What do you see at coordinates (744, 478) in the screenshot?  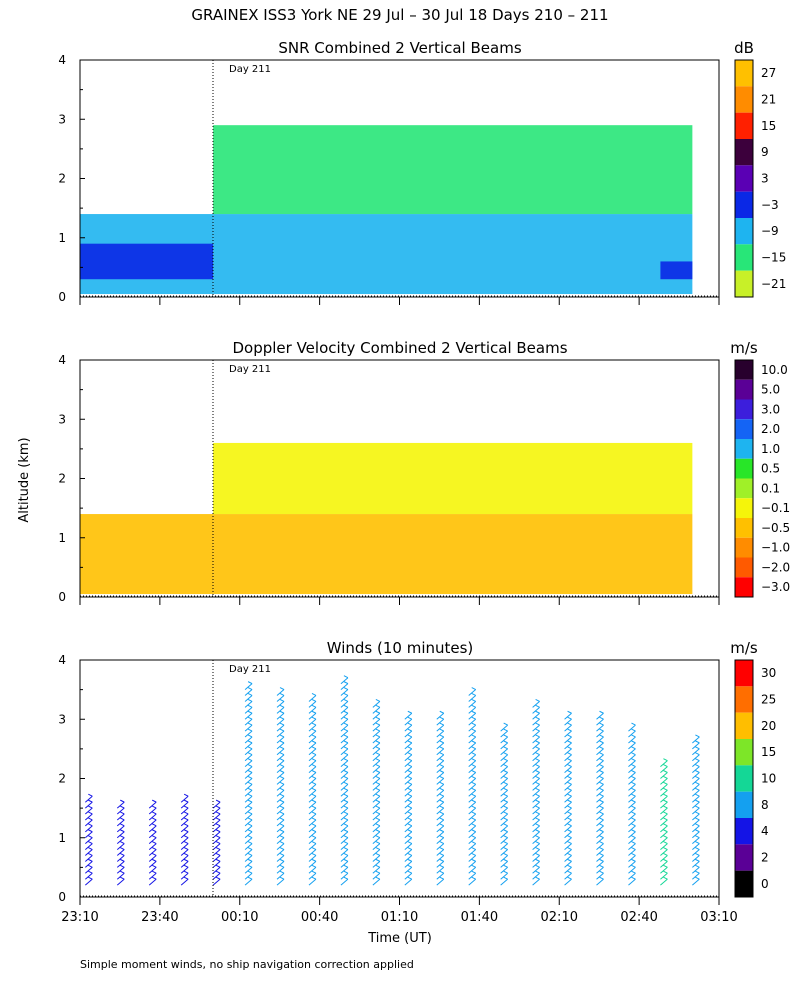 I see `doppler-colorbar-frame` at bounding box center [744, 478].